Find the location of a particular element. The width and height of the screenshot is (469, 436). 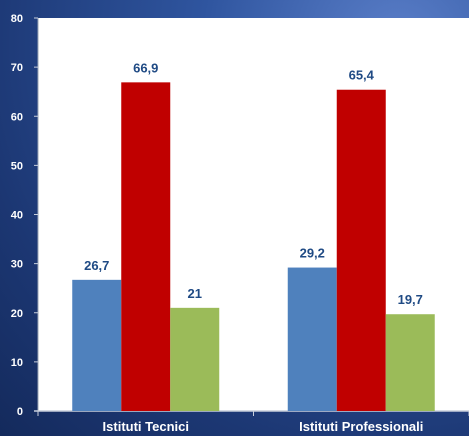

y-tick-label: 50 is located at coordinates (17, 166).